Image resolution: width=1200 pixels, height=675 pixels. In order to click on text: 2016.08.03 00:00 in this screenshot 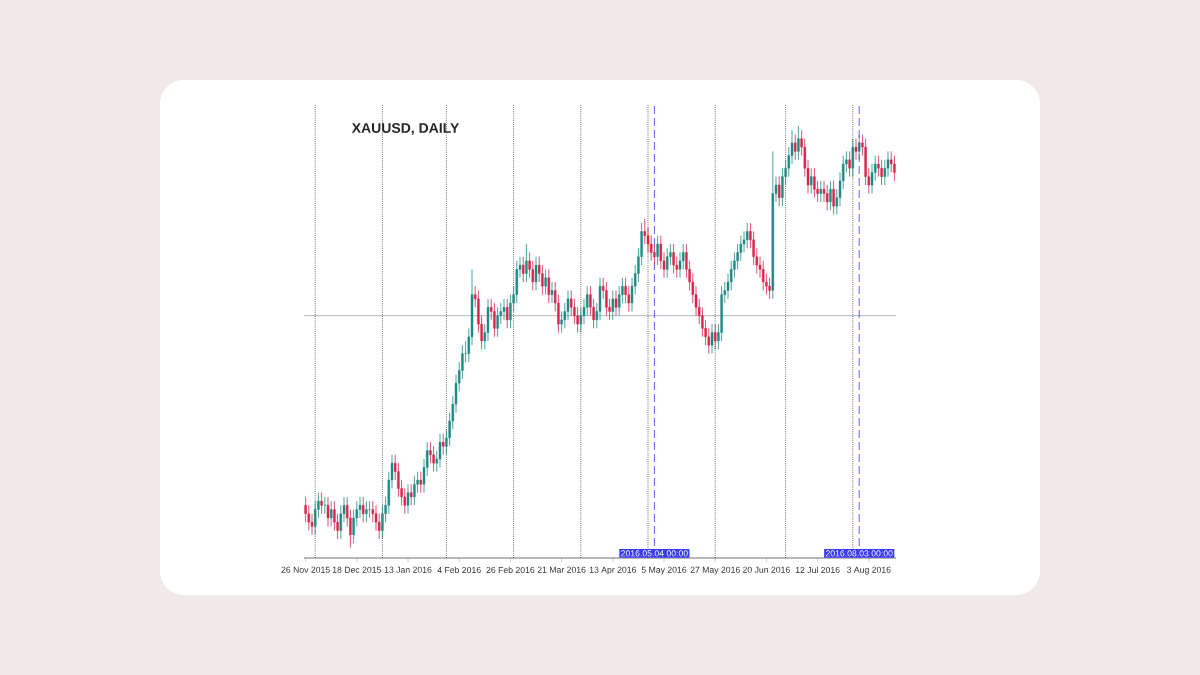, I will do `click(859, 553)`.